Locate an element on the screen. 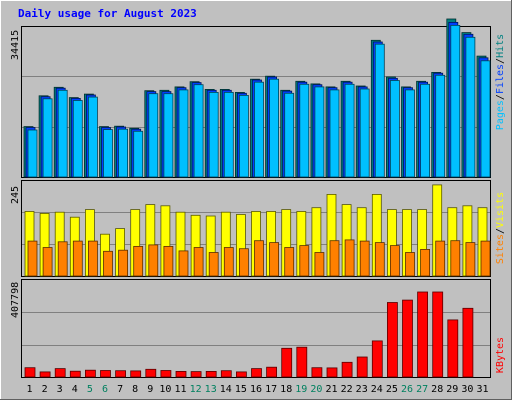  day-label: 1 is located at coordinates (29, 389).